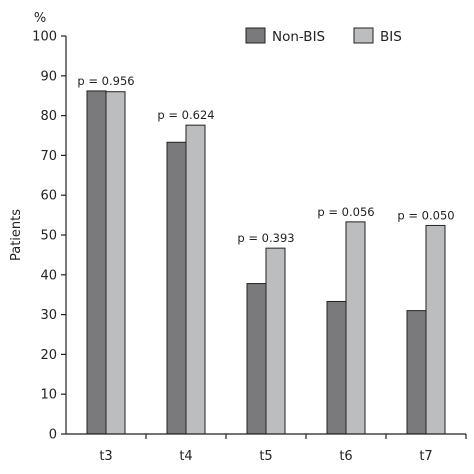  What do you see at coordinates (48, 395) in the screenshot?
I see `y-tick-label: 10` at bounding box center [48, 395].